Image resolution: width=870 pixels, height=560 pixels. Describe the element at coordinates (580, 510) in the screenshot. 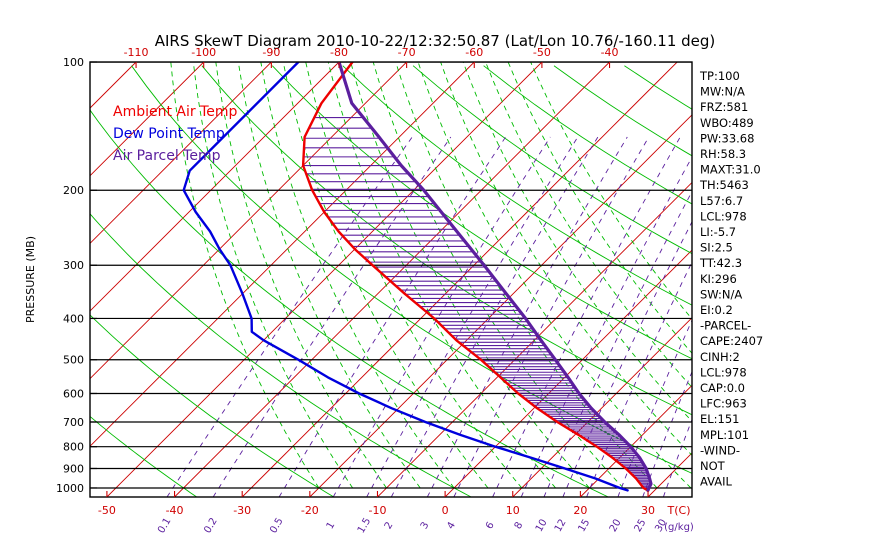

I see `temp-tick-label: 20` at that location.